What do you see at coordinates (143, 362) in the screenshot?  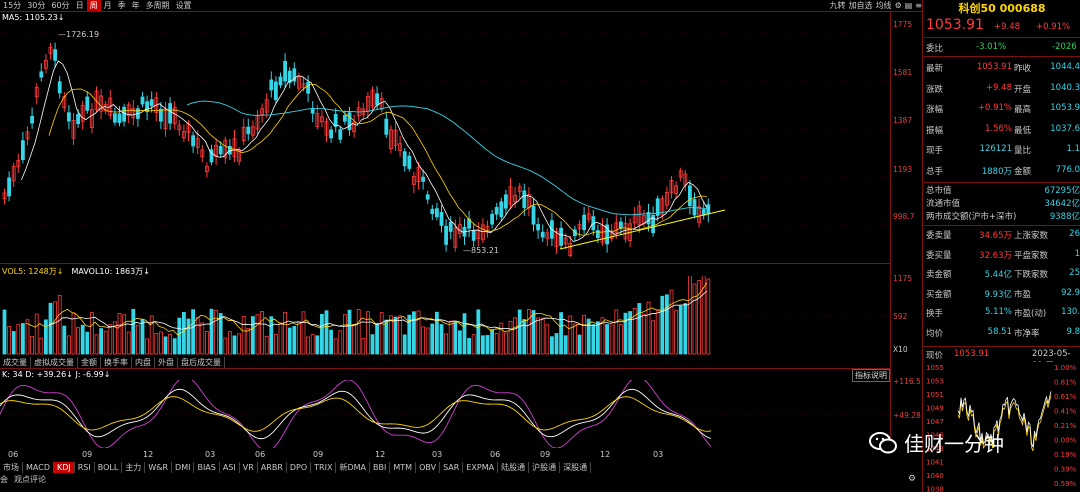 I see `volume-tab: 内盘` at bounding box center [143, 362].